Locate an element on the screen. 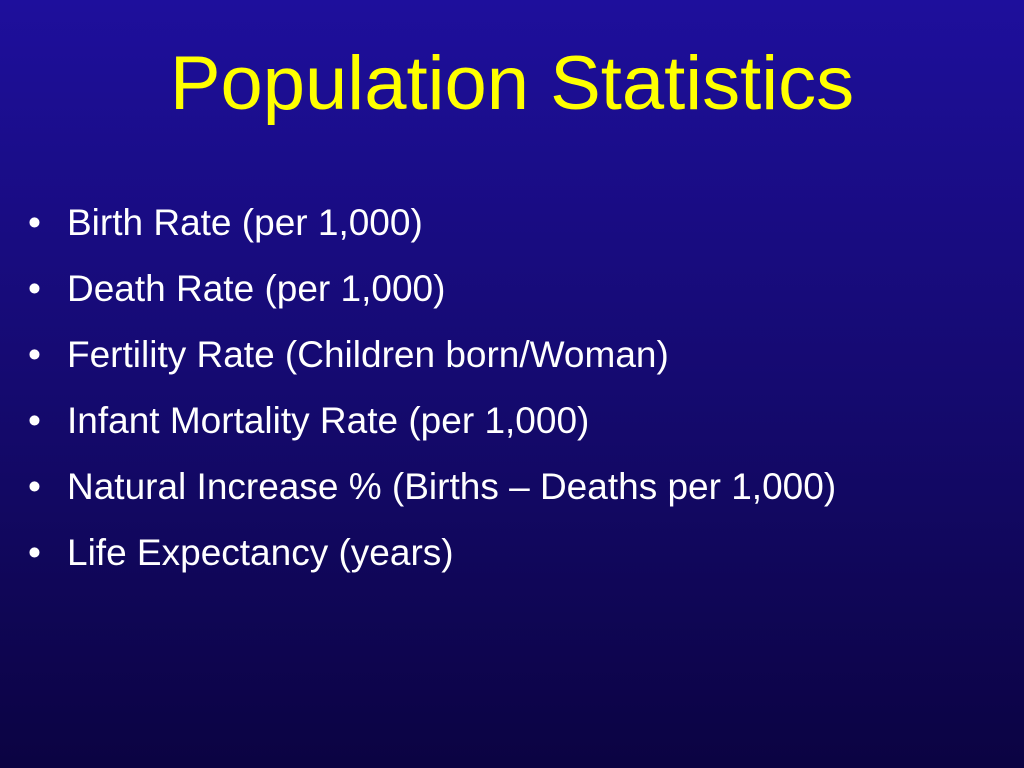  slide-title: Population Statistics is located at coordinates (512, 83).